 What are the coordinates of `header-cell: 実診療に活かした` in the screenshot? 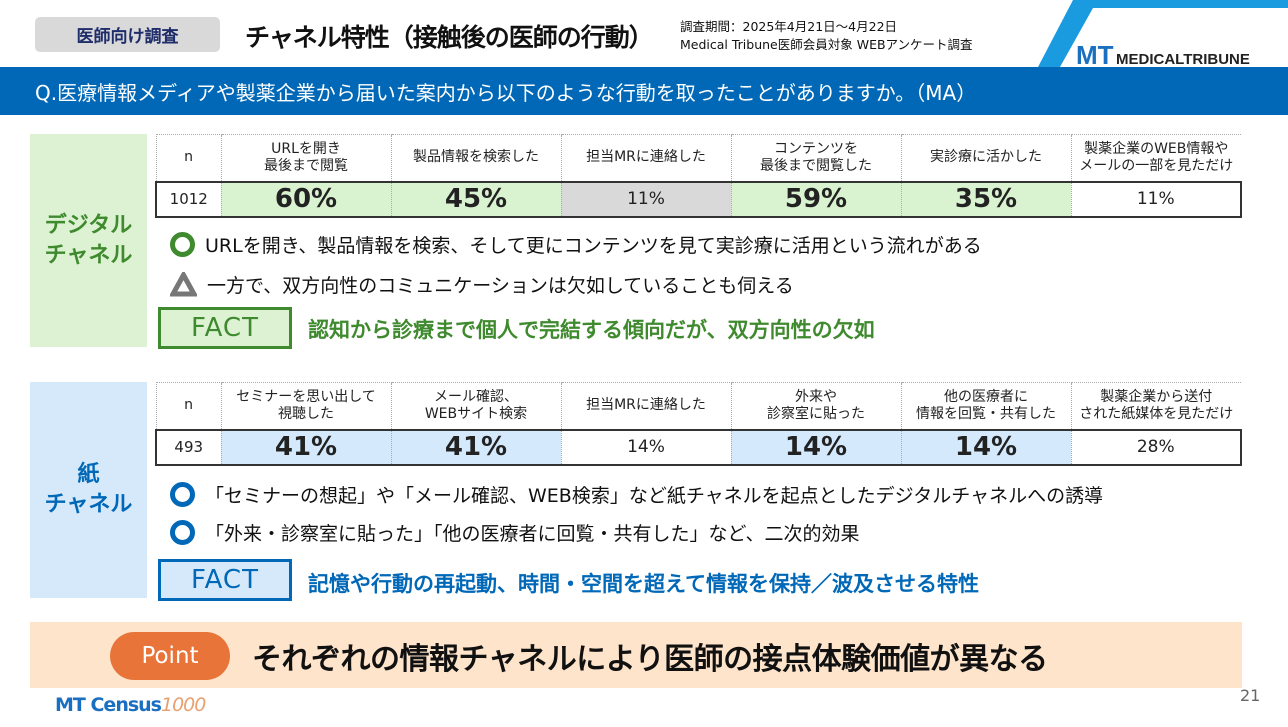 It's located at (985, 158).